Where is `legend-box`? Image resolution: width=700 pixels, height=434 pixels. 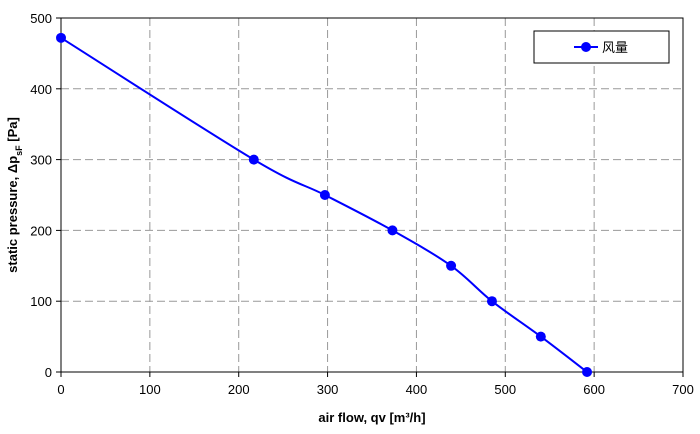
legend-box is located at coordinates (601, 47).